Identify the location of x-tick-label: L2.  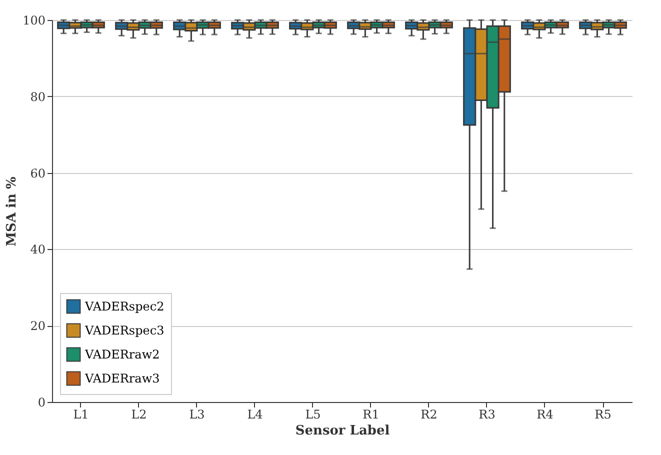
(139, 415).